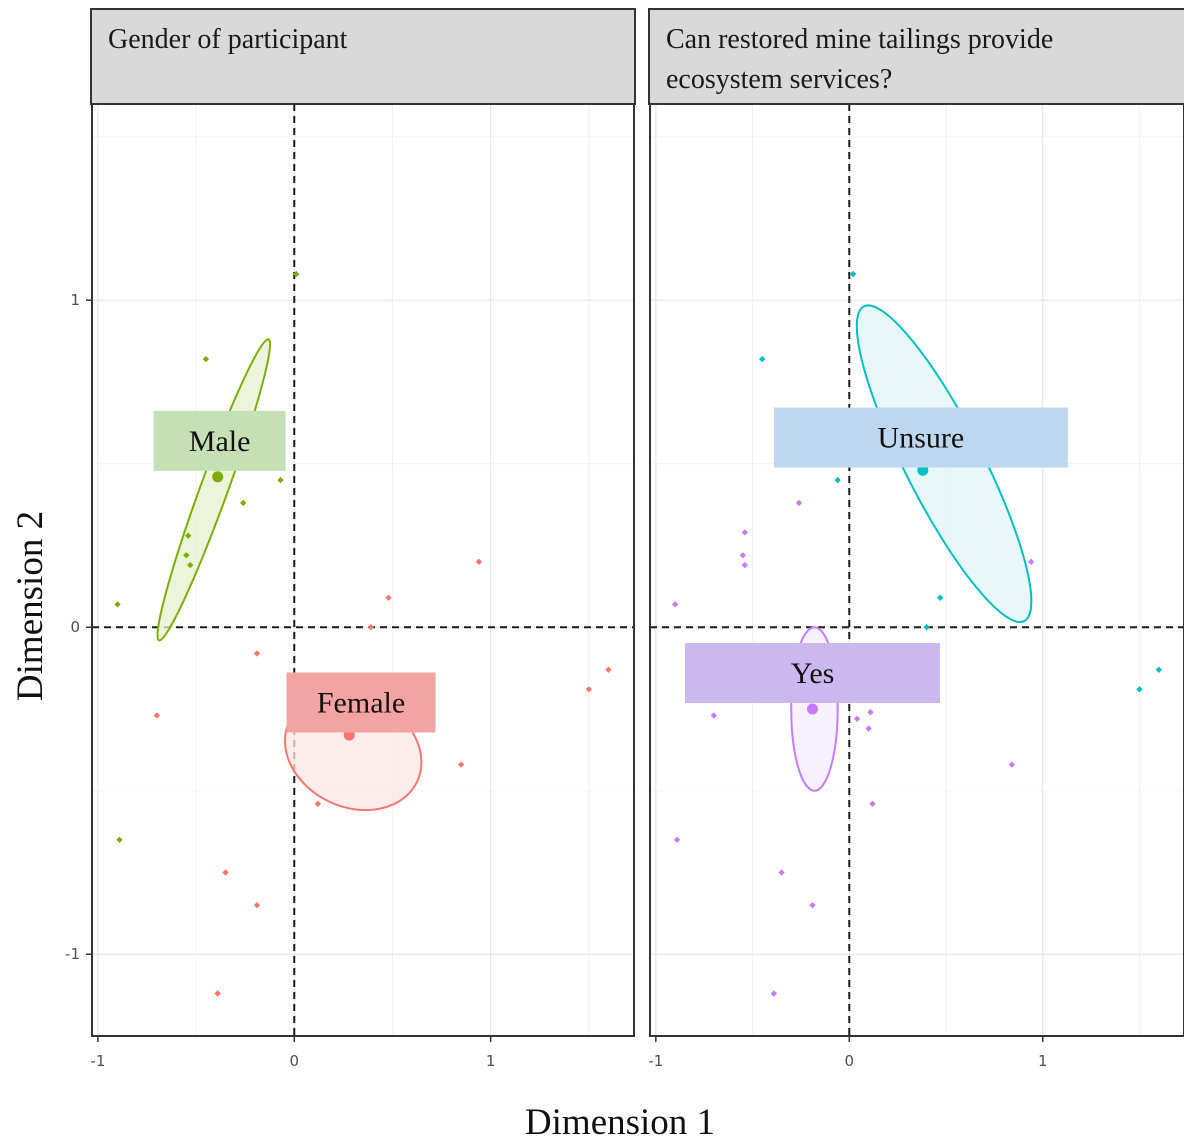 This screenshot has height=1140, width=1184. I want to click on label-female: Female, so click(361, 702).